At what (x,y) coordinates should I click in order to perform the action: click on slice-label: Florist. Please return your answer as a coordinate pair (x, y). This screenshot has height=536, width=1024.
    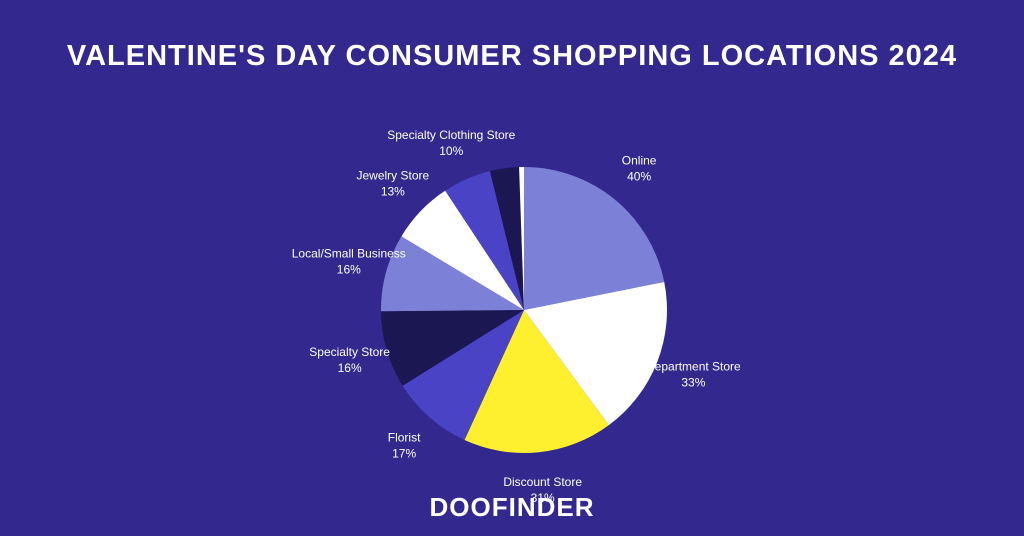
    Looking at the image, I should click on (404, 438).